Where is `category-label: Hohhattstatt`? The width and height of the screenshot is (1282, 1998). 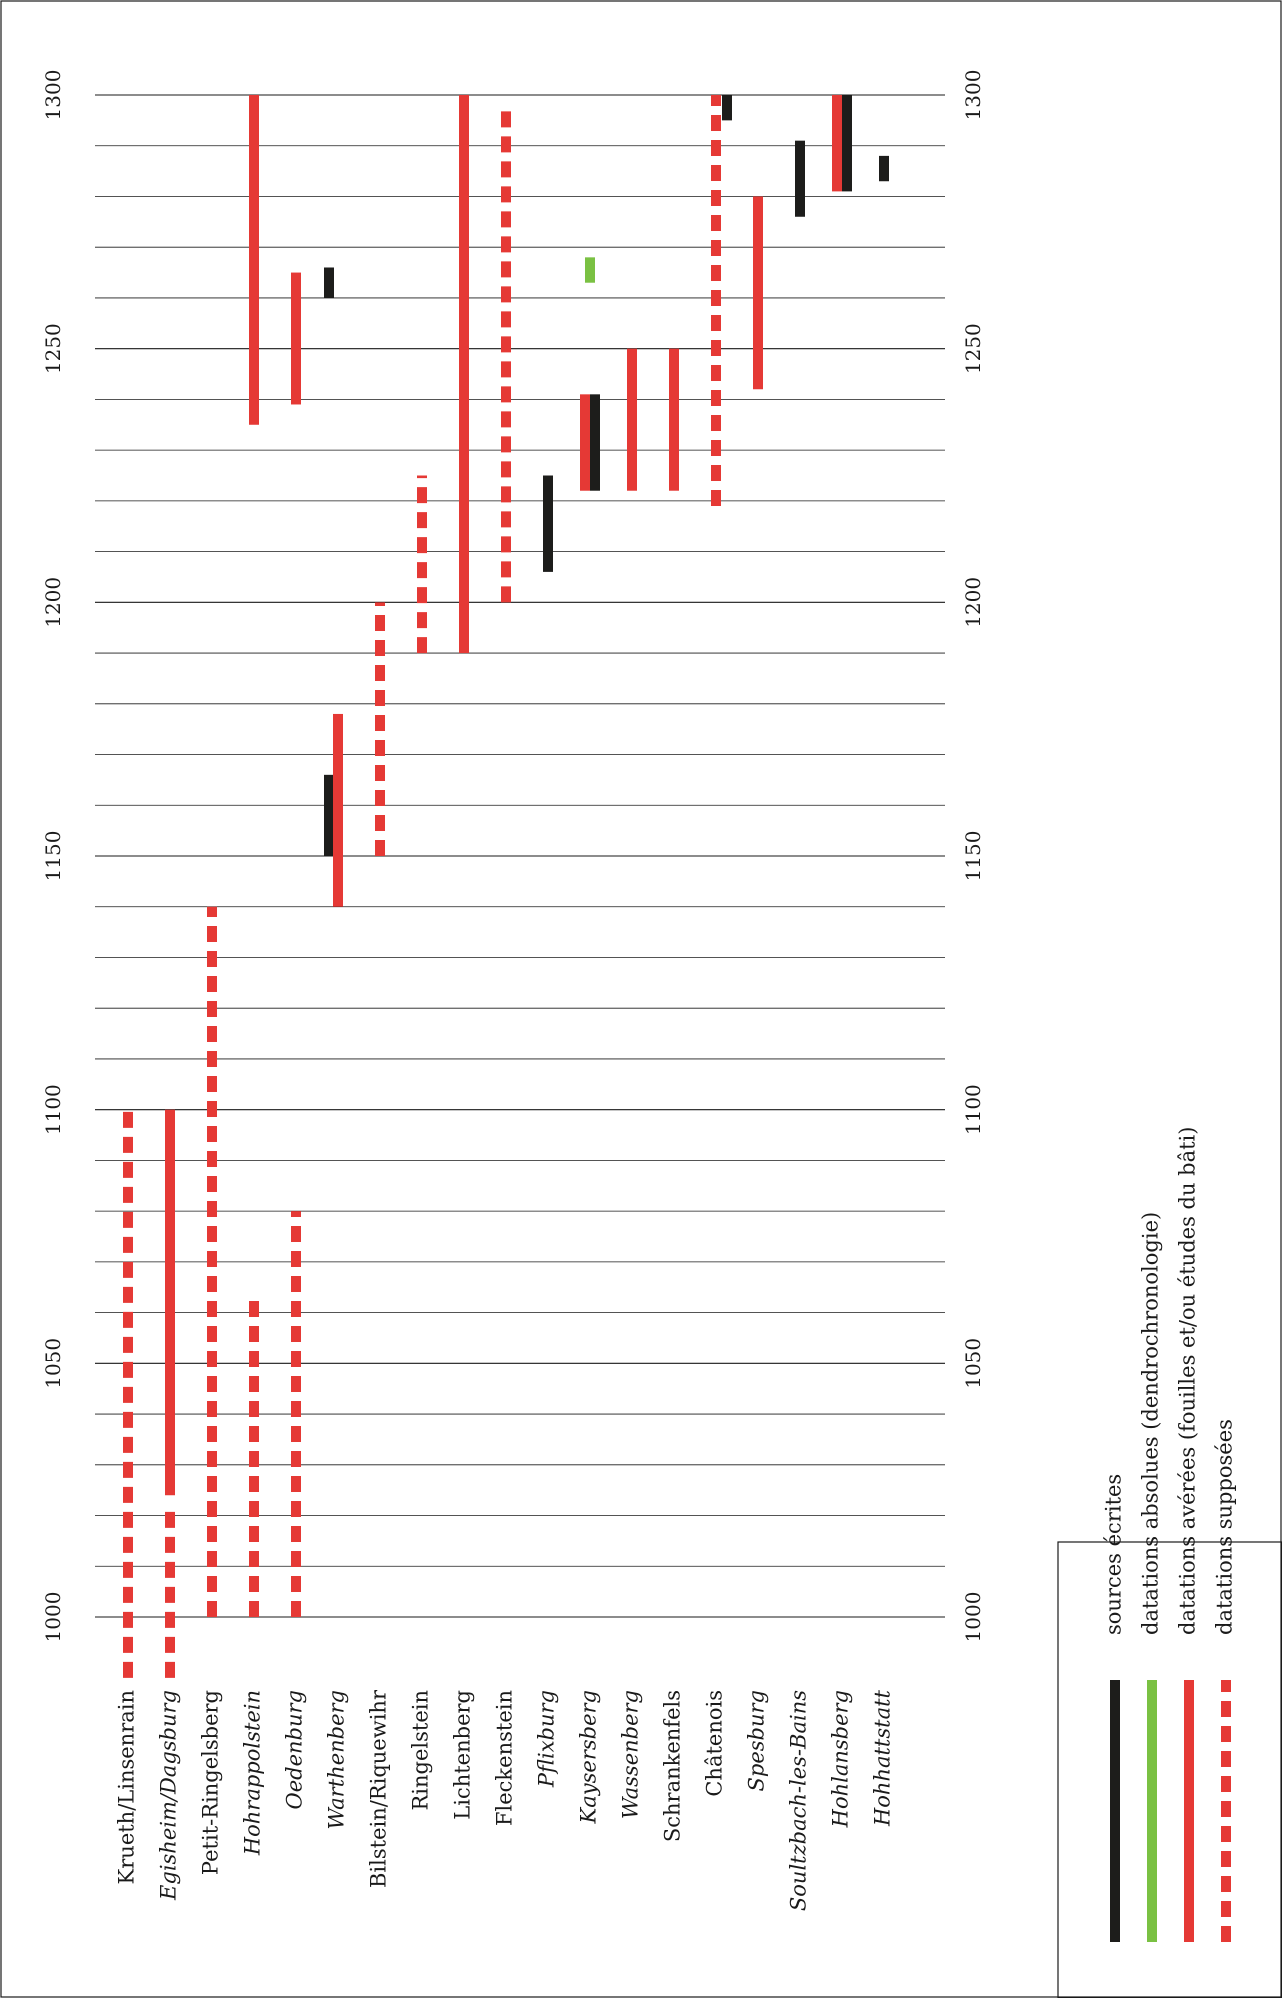
category-label: Hohhattstatt is located at coordinates (883, 1758).